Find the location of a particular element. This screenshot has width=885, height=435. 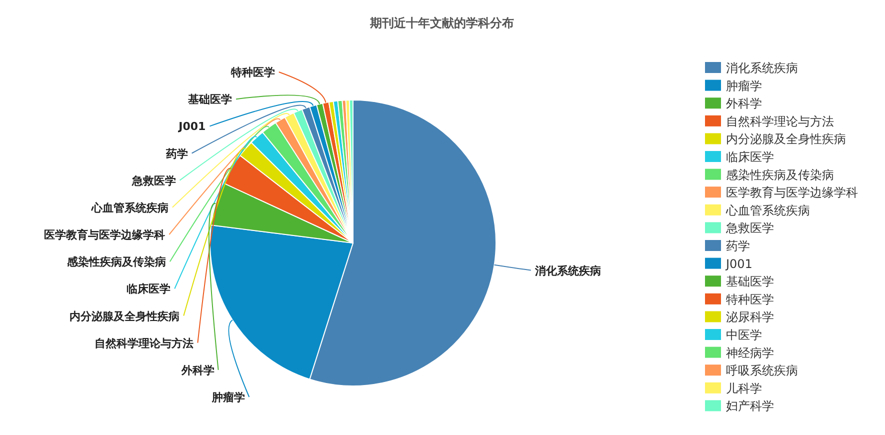

legend-label: J001 is located at coordinates (738, 263).